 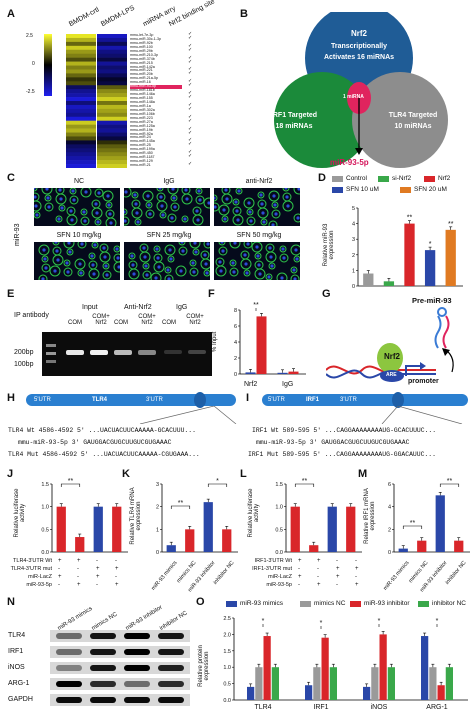 I want to click on d-legend-sinrf2: si-Nrf2, so click(x=394, y=178).